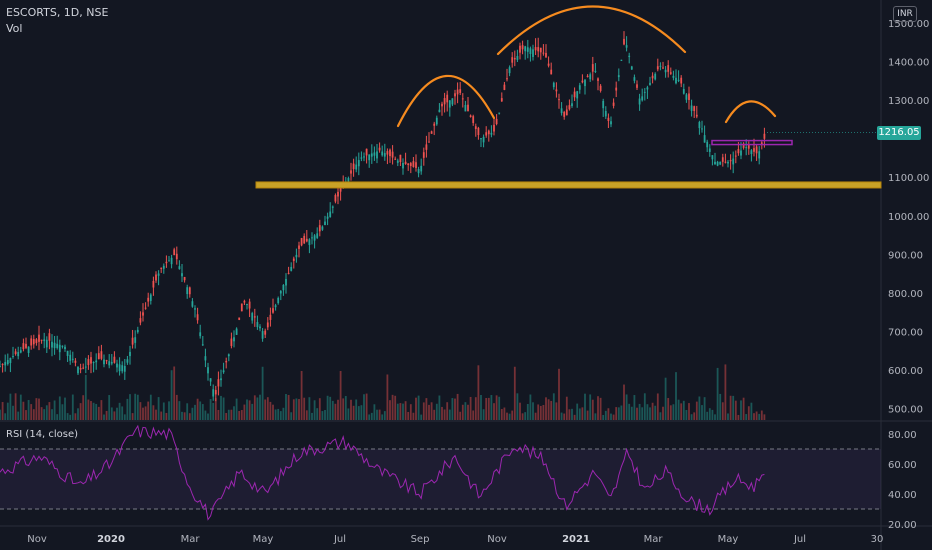 The height and width of the screenshot is (550, 932). Describe the element at coordinates (905, 14) in the screenshot. I see `currency-badge: INR` at that location.